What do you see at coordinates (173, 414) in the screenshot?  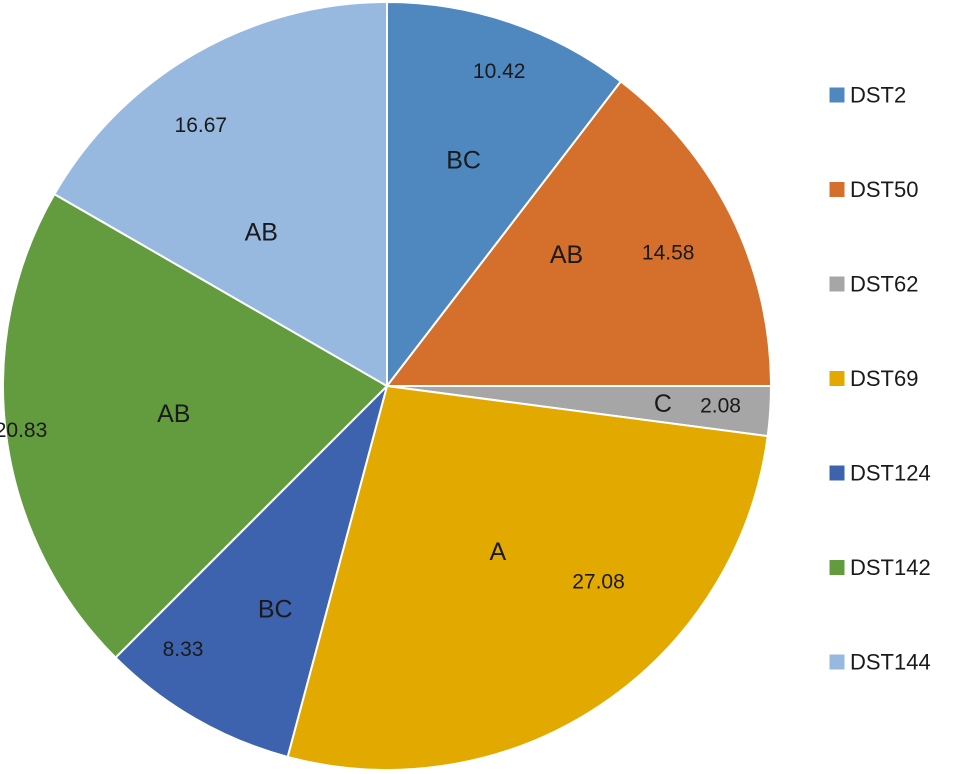 I see `group-label-dst142: AB` at bounding box center [173, 414].